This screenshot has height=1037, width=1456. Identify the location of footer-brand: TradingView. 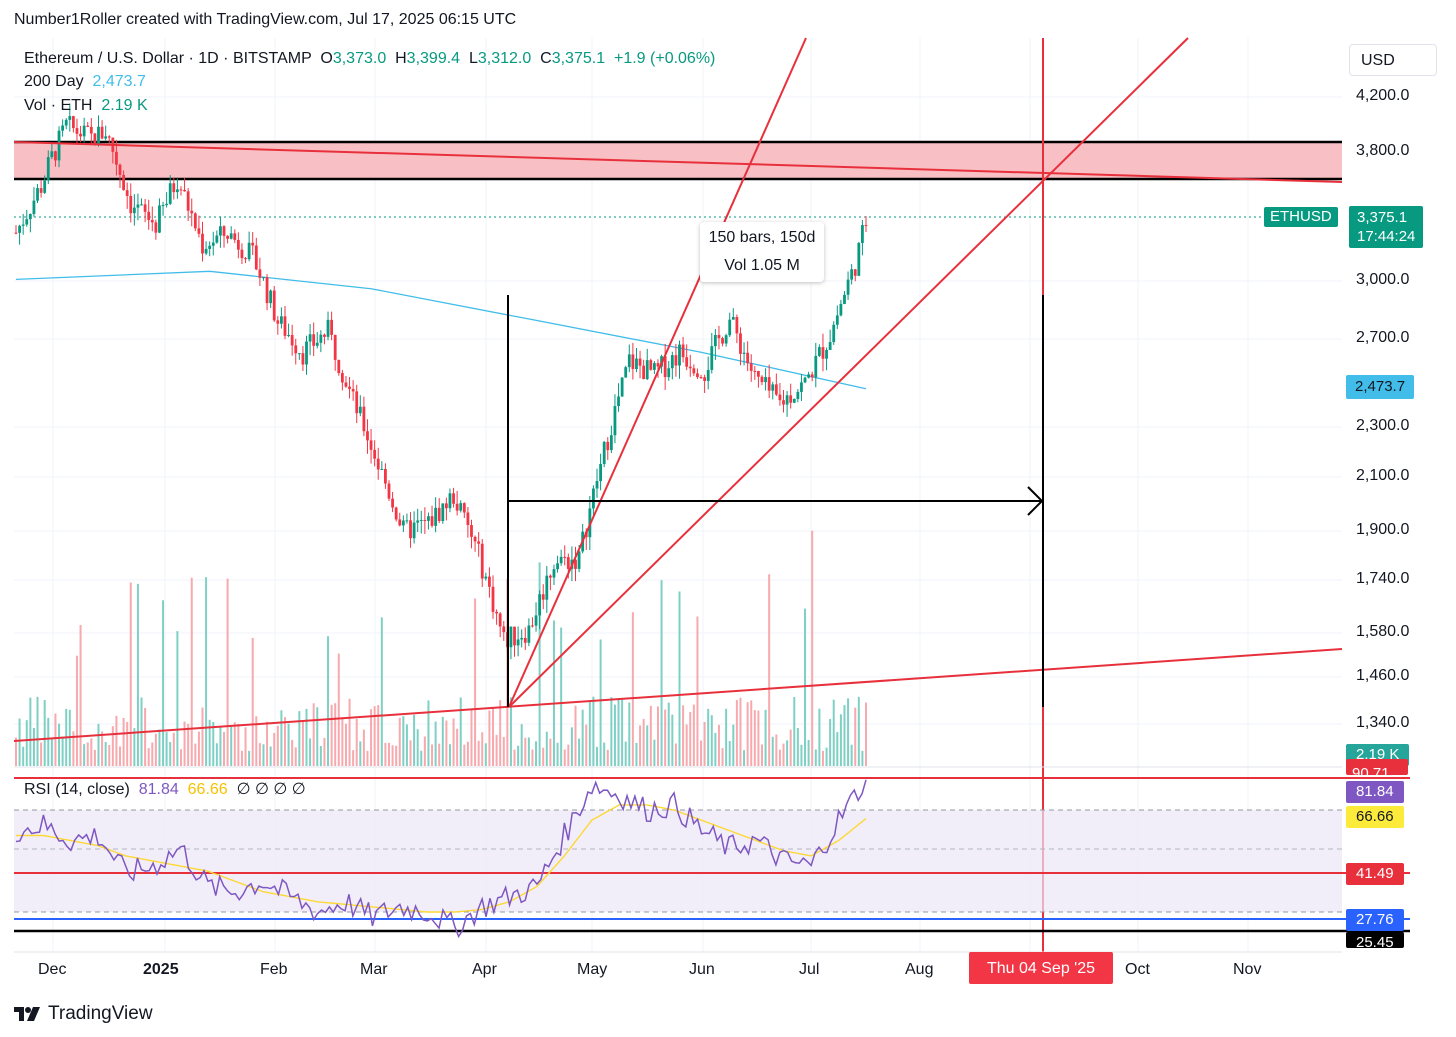
(83, 1014).